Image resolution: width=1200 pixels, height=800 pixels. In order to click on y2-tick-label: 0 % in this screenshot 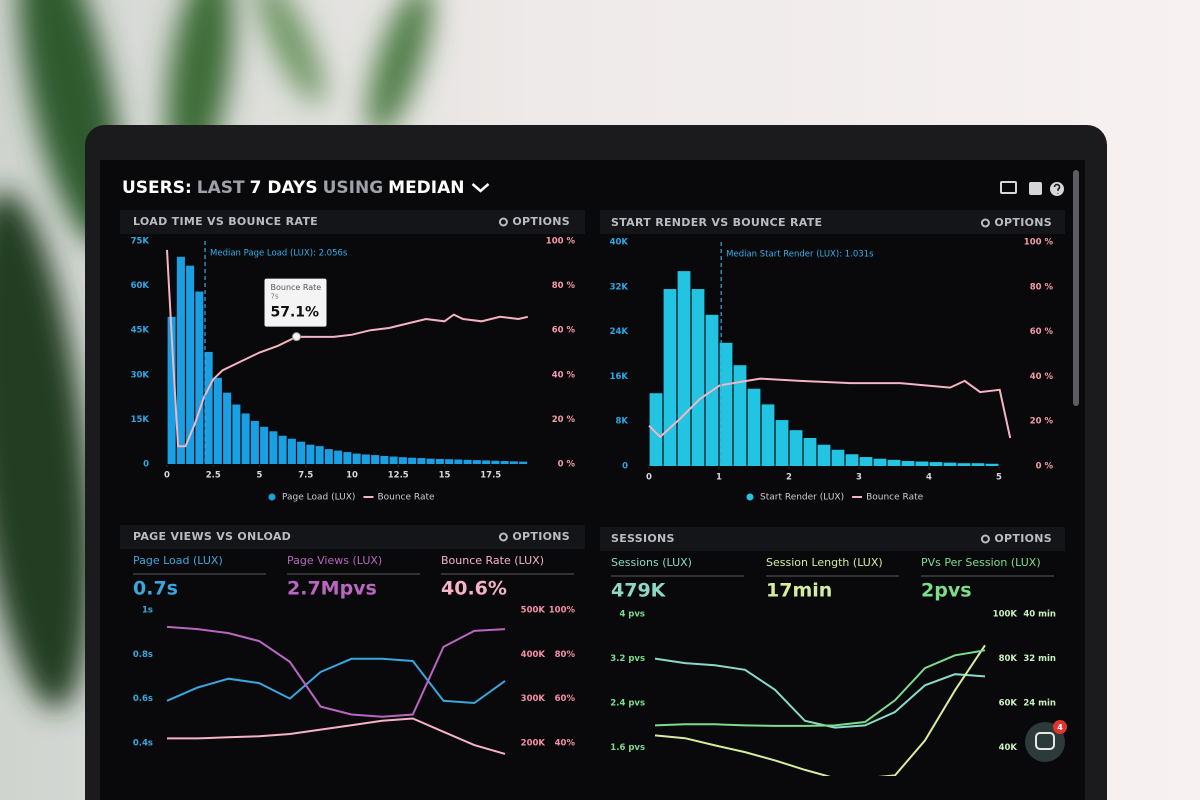, I will do `click(1045, 467)`.